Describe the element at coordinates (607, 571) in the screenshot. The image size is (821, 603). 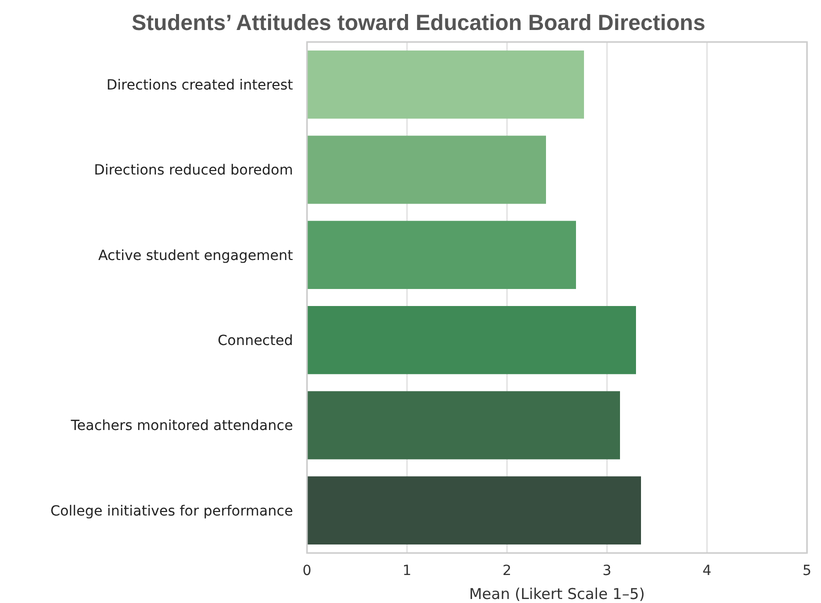
I see `x-tick-label: 3` at that location.